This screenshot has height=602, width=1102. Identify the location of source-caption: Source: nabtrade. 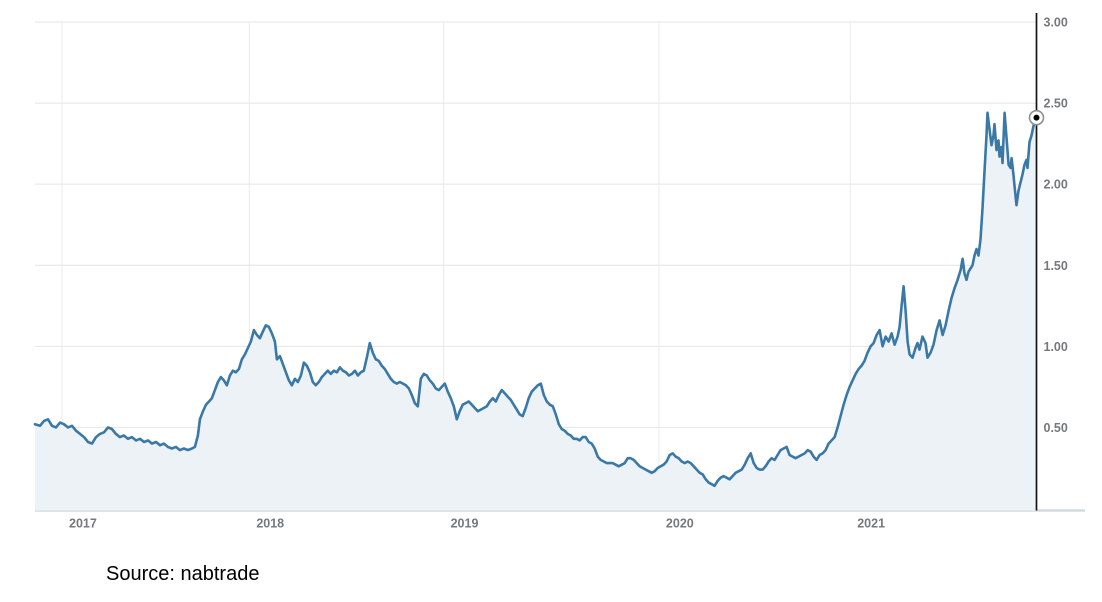
(183, 574).